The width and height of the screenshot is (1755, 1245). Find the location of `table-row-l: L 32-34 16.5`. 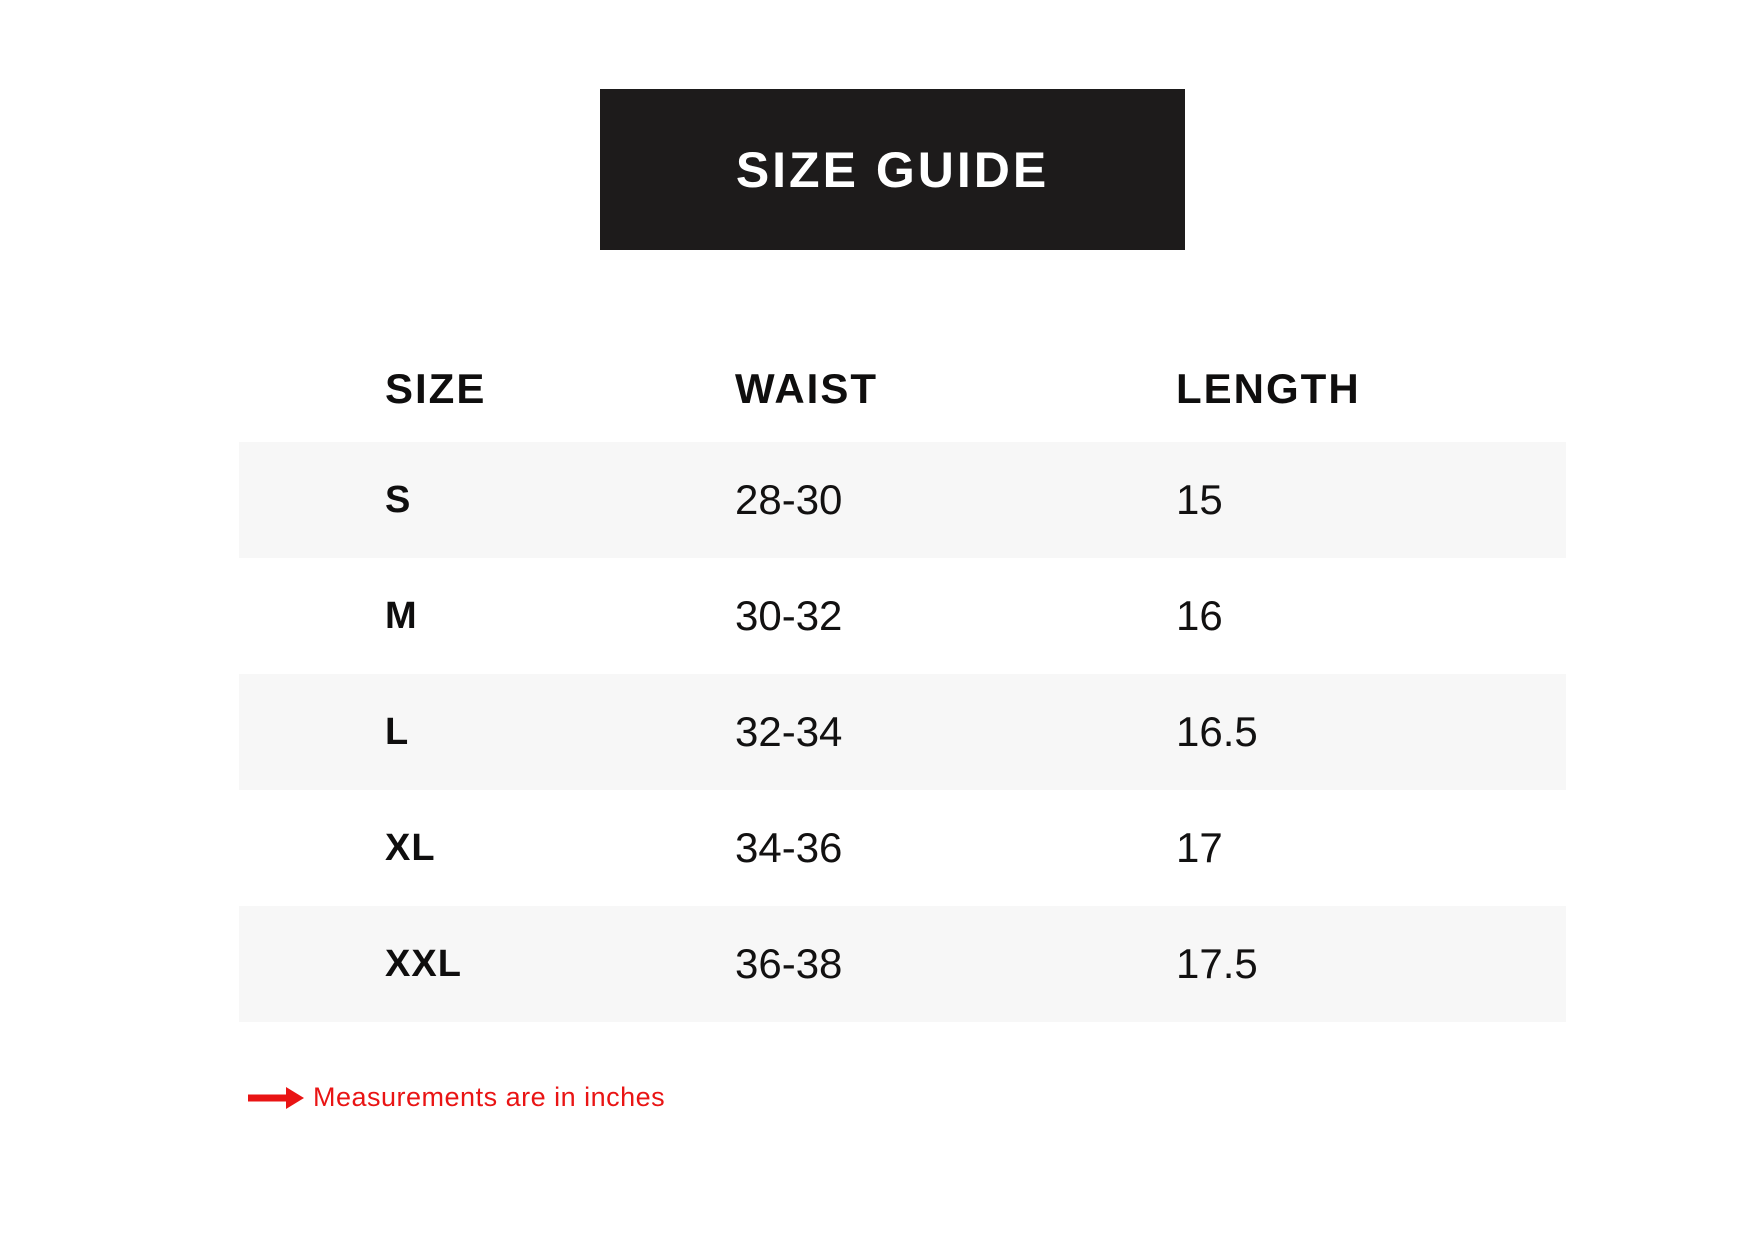

table-row-l: L 32-34 16.5 is located at coordinates (902, 732).